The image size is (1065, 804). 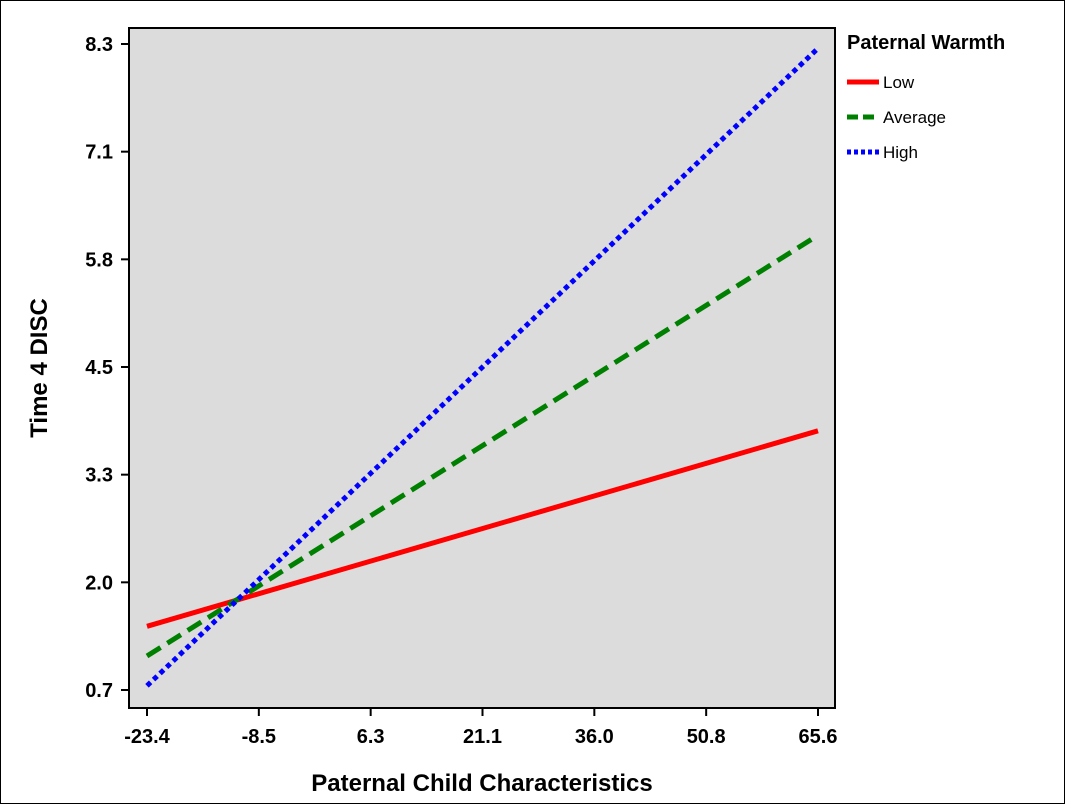 What do you see at coordinates (99, 476) in the screenshot?
I see `y-tick-label: 3.3` at bounding box center [99, 476].